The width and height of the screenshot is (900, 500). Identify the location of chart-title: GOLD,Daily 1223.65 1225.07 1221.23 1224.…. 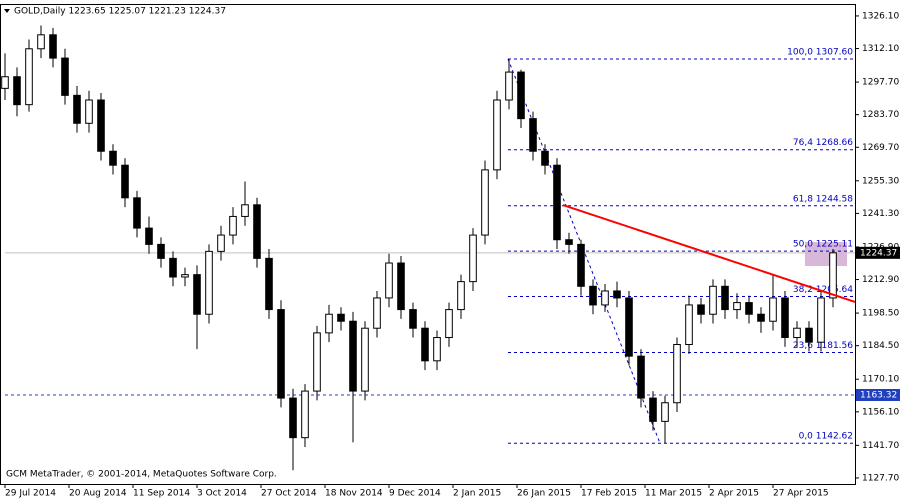
(120, 12).